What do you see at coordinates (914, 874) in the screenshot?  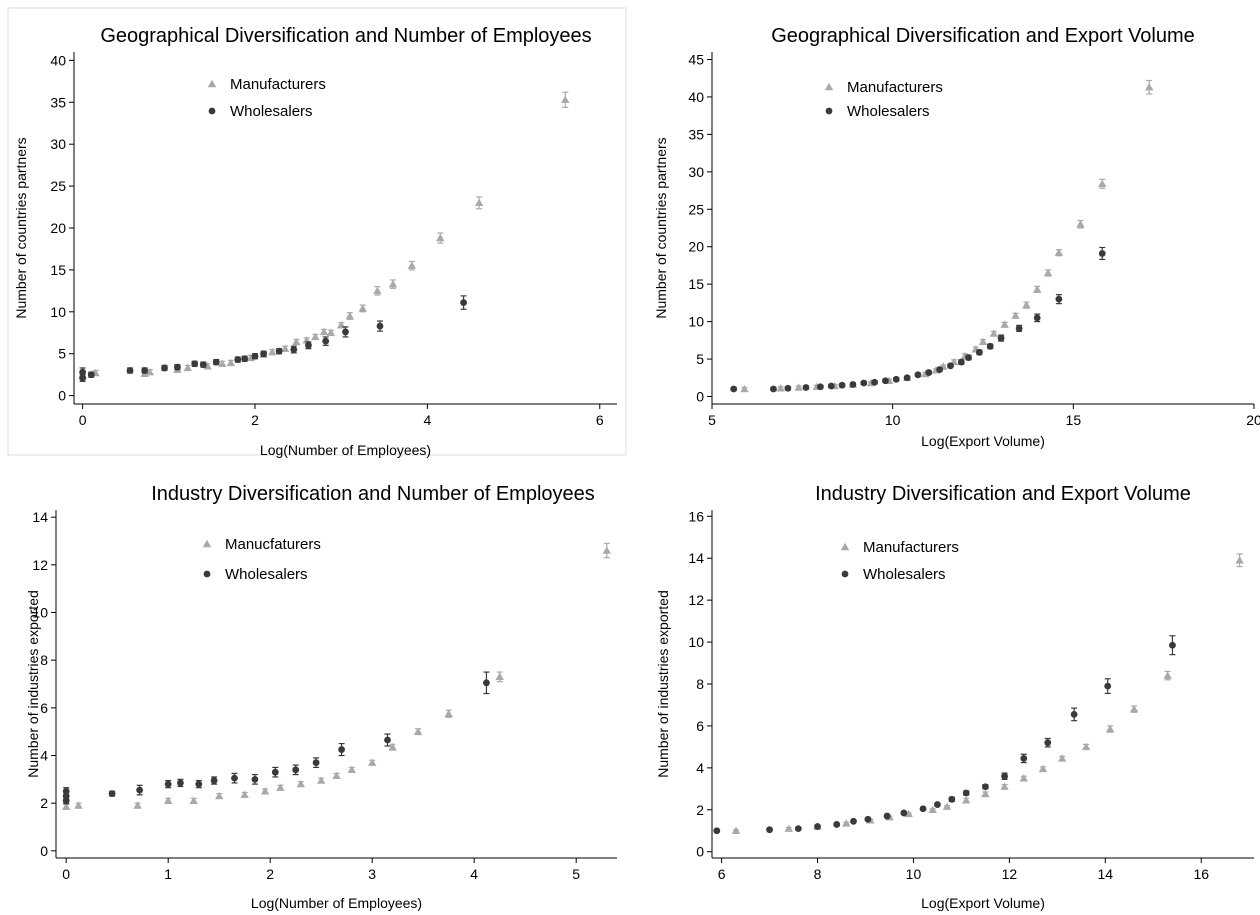 I see `x-tick-label: 10` at bounding box center [914, 874].